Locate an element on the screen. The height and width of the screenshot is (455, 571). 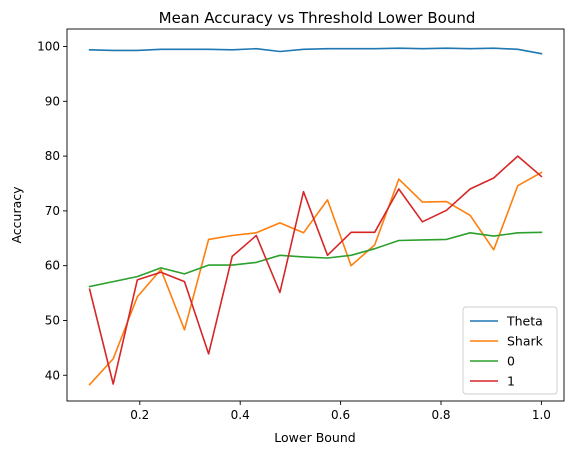
y-tick-label: 70 is located at coordinates (52, 211).